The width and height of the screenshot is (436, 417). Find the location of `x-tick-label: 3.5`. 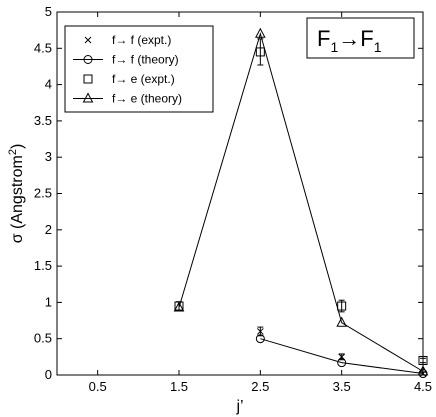

x-tick-label: 3.5 is located at coordinates (342, 386).